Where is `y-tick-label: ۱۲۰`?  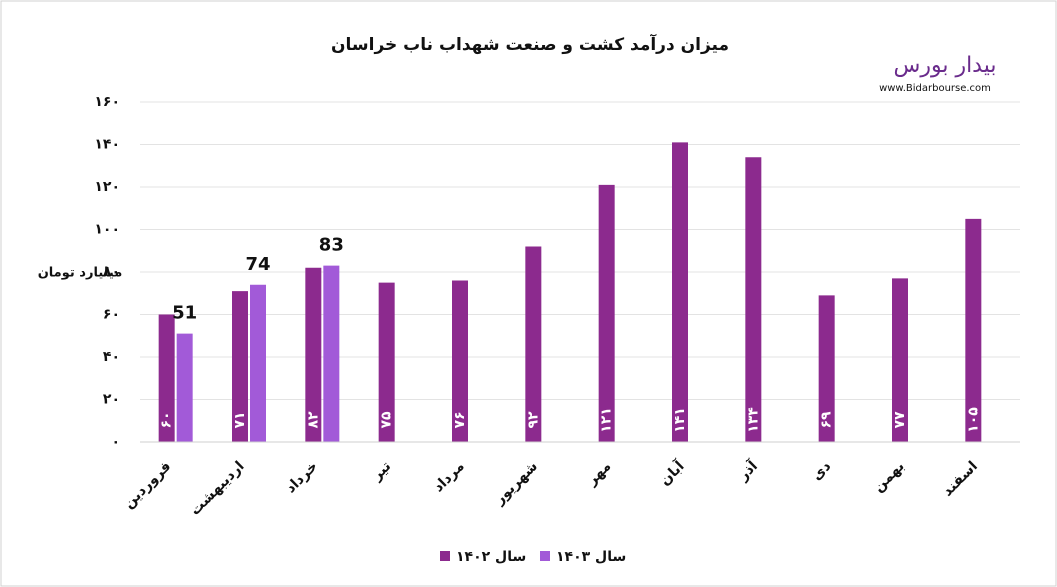 y-tick-label: ۱۲۰ is located at coordinates (107, 187).